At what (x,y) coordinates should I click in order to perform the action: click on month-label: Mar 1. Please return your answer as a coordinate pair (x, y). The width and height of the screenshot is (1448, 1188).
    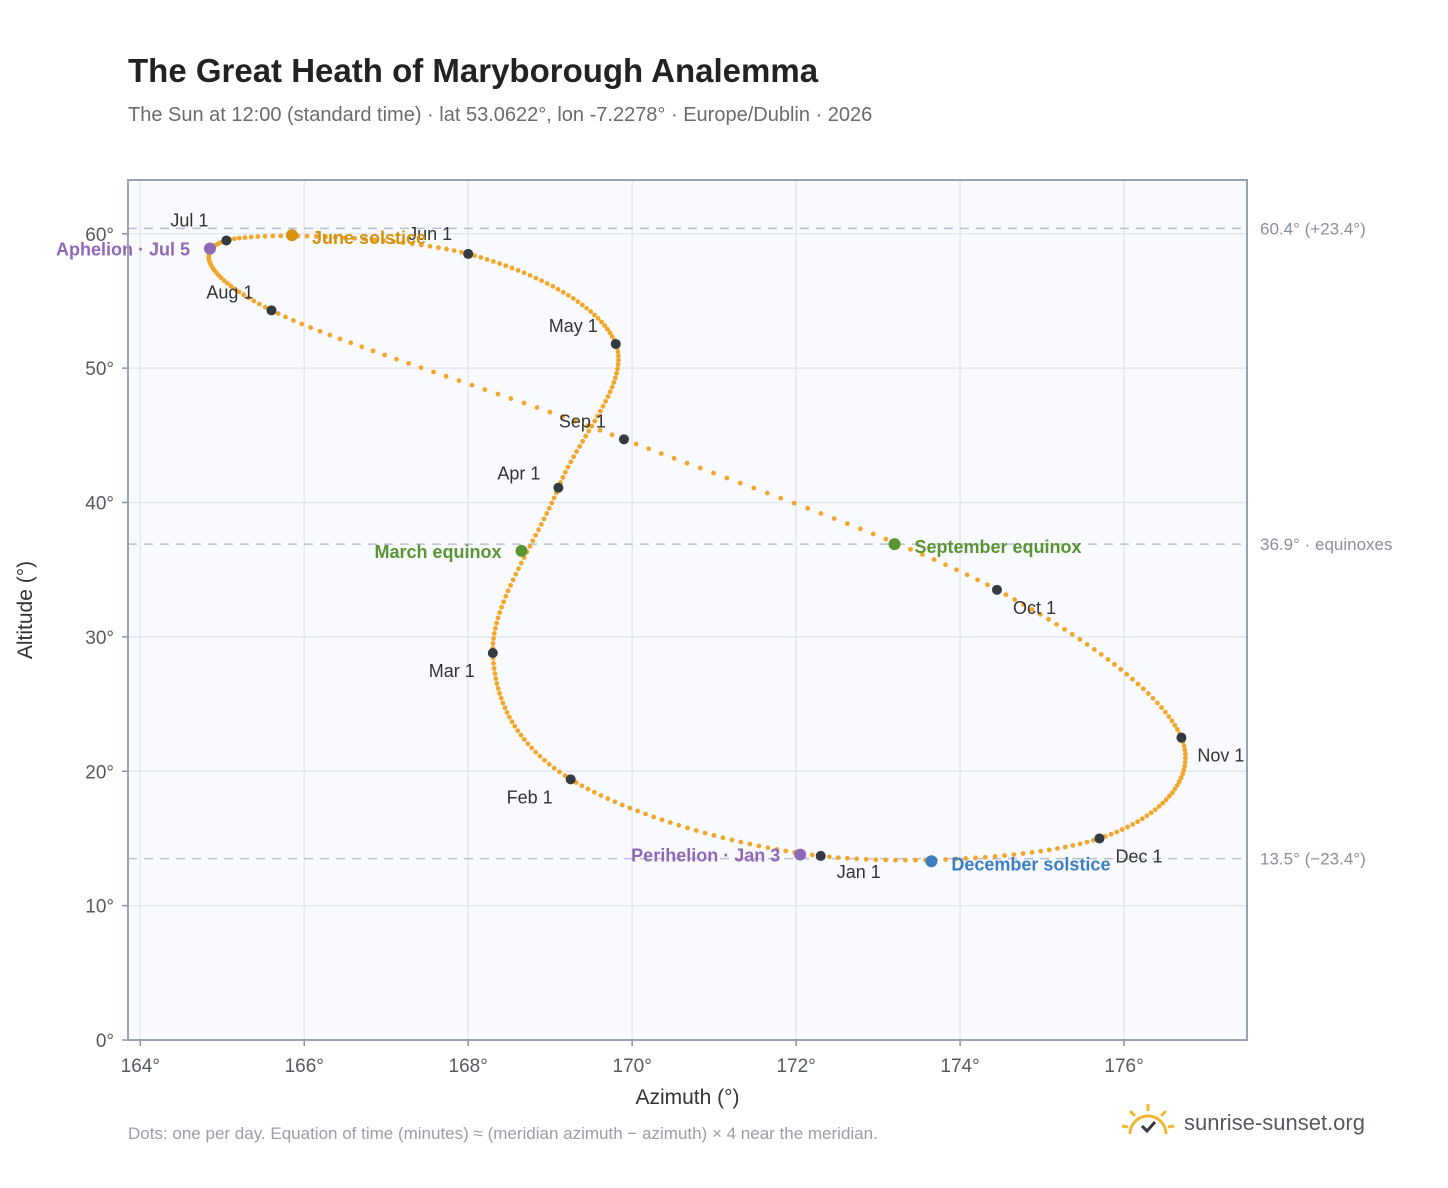
    Looking at the image, I should click on (452, 671).